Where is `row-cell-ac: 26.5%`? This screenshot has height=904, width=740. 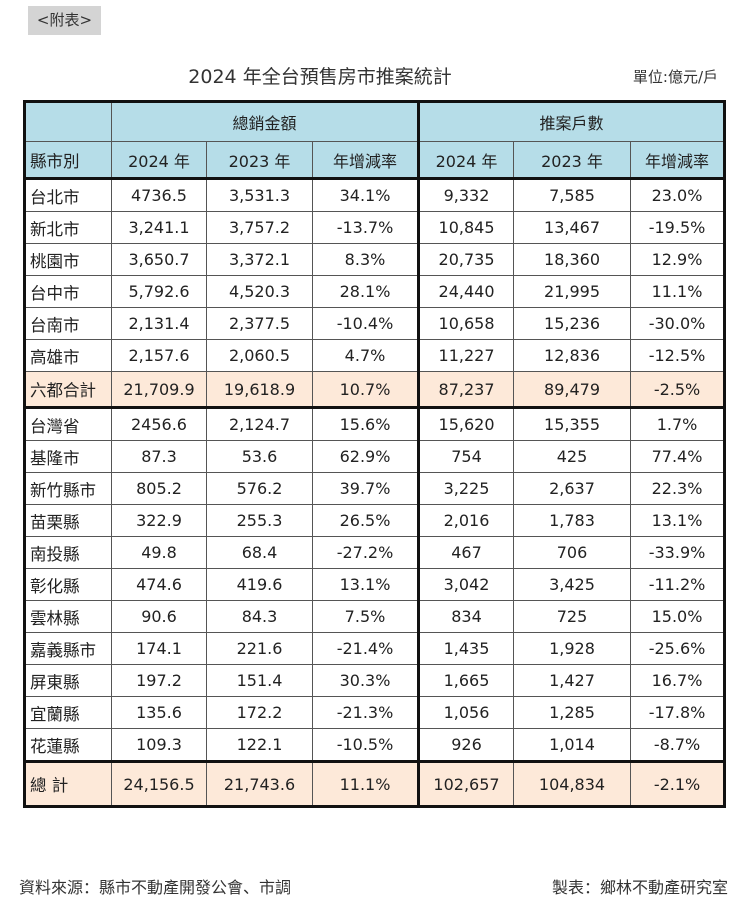
row-cell-ac: 26.5% is located at coordinates (366, 520).